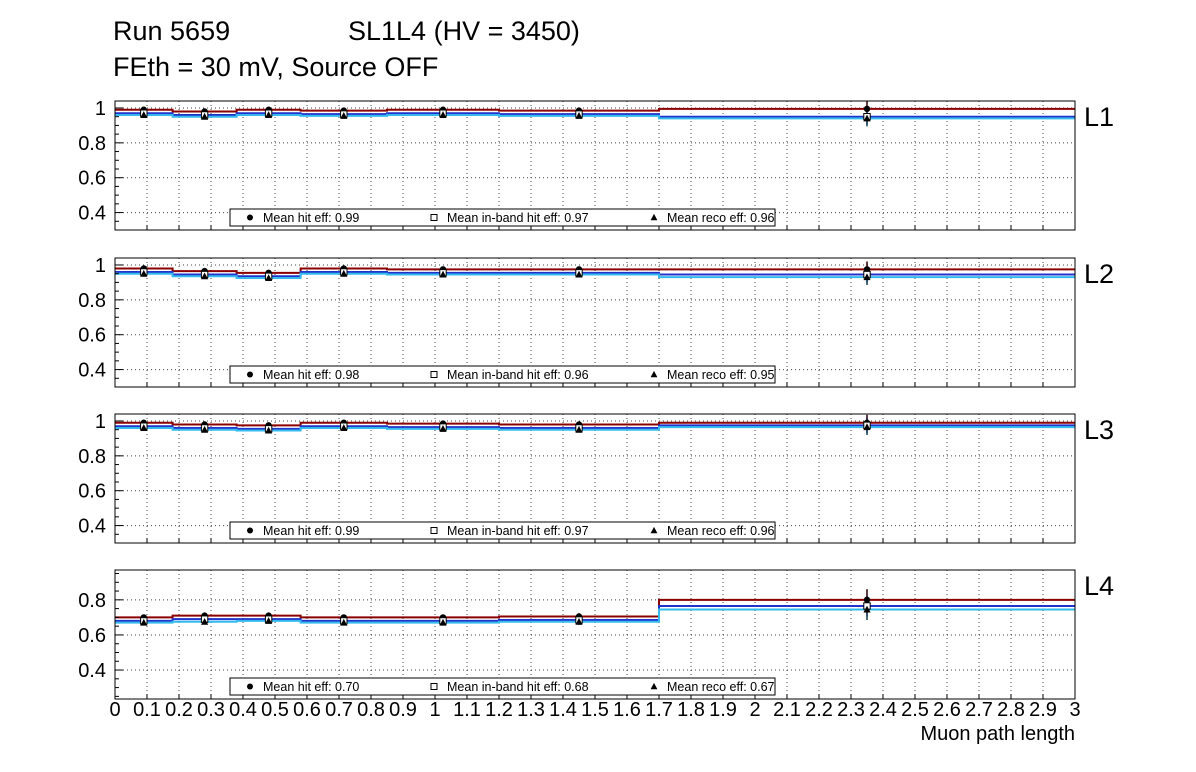  What do you see at coordinates (595, 276) in the screenshot?
I see `reco-eff-line` at bounding box center [595, 276].